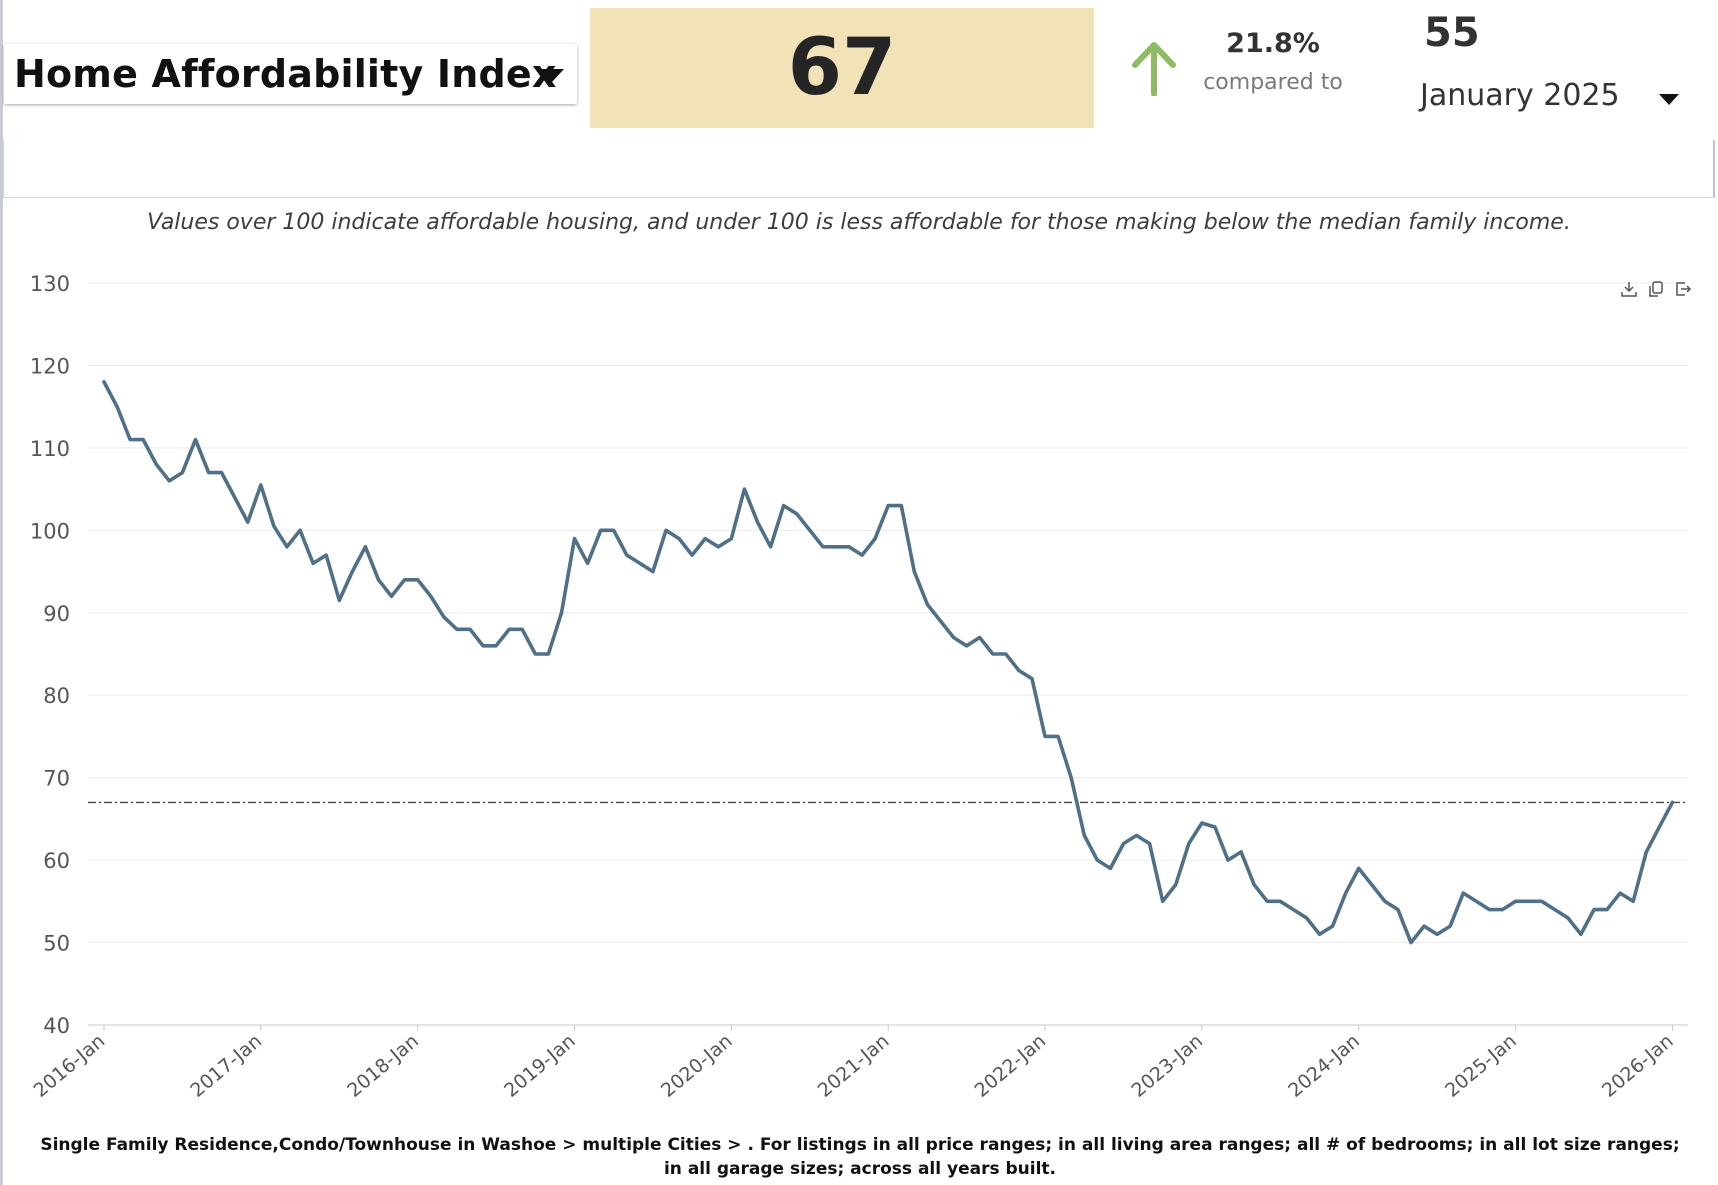 The image size is (1718, 1185). I want to click on x-tick-label: 2021-Jan, so click(854, 1066).